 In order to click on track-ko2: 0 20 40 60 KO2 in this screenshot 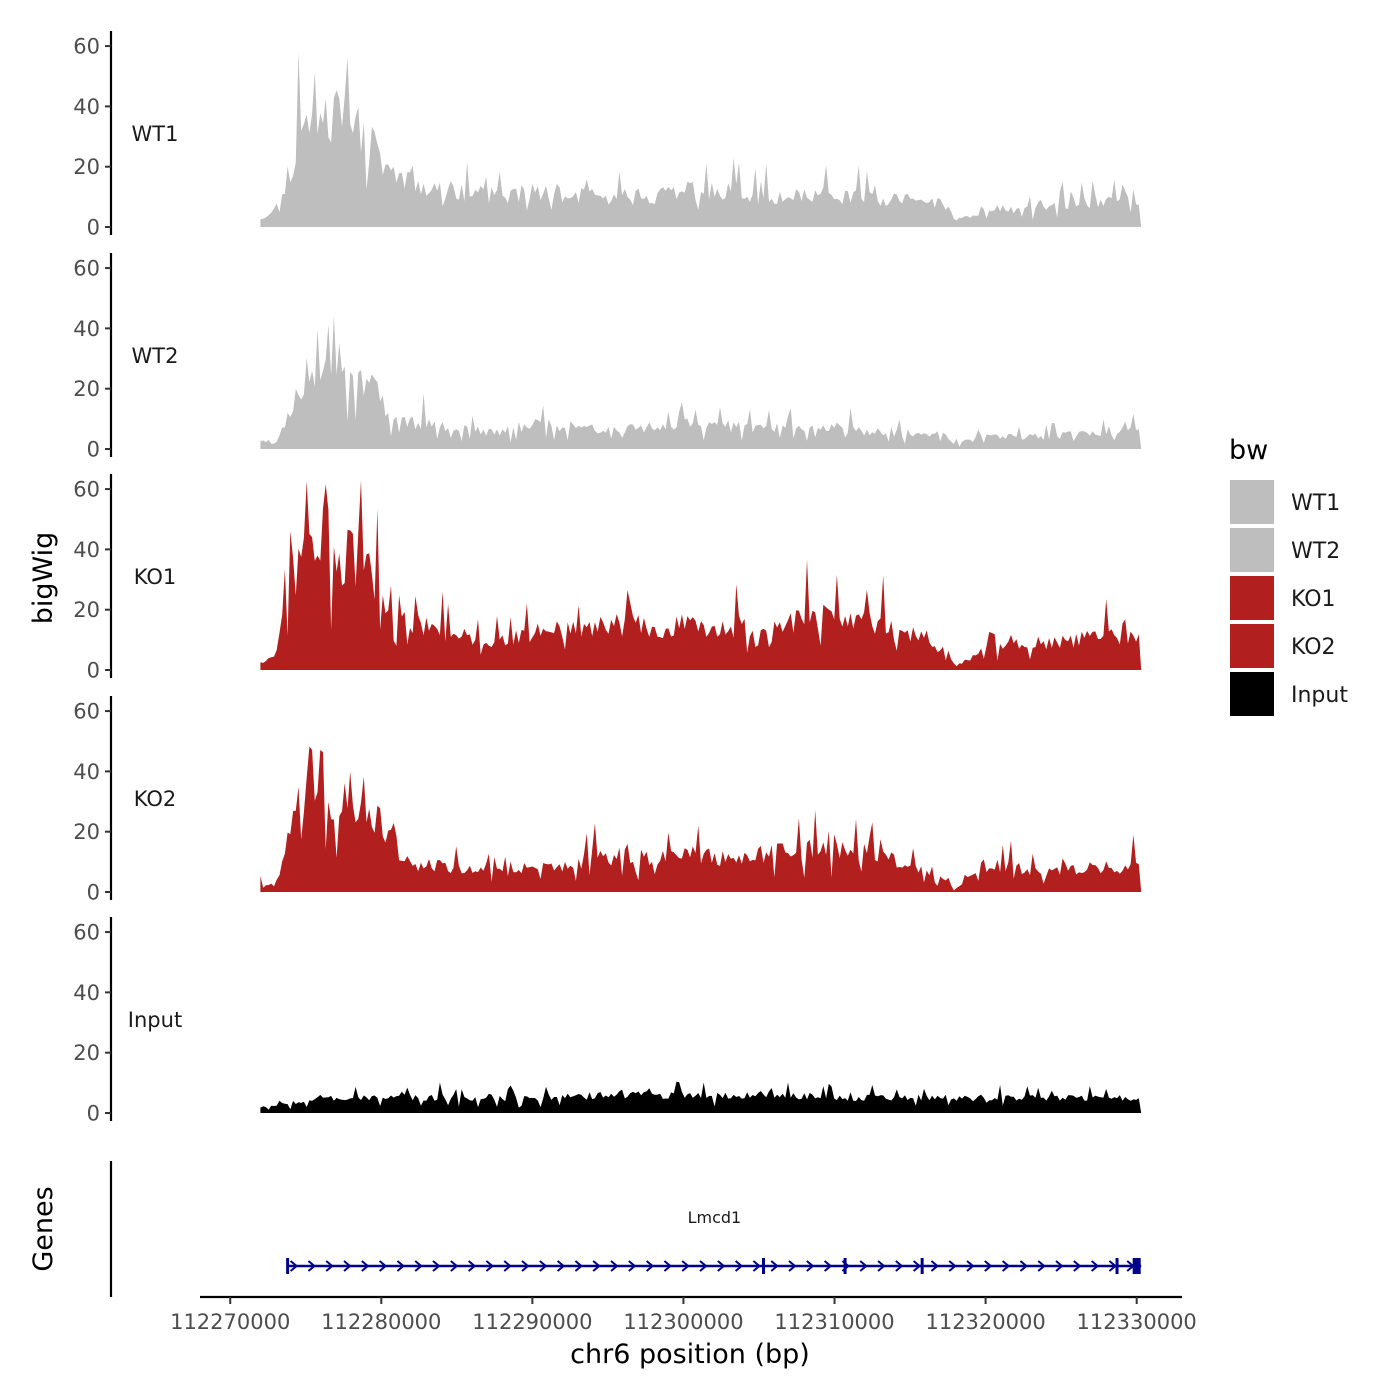, I will do `click(607, 800)`.